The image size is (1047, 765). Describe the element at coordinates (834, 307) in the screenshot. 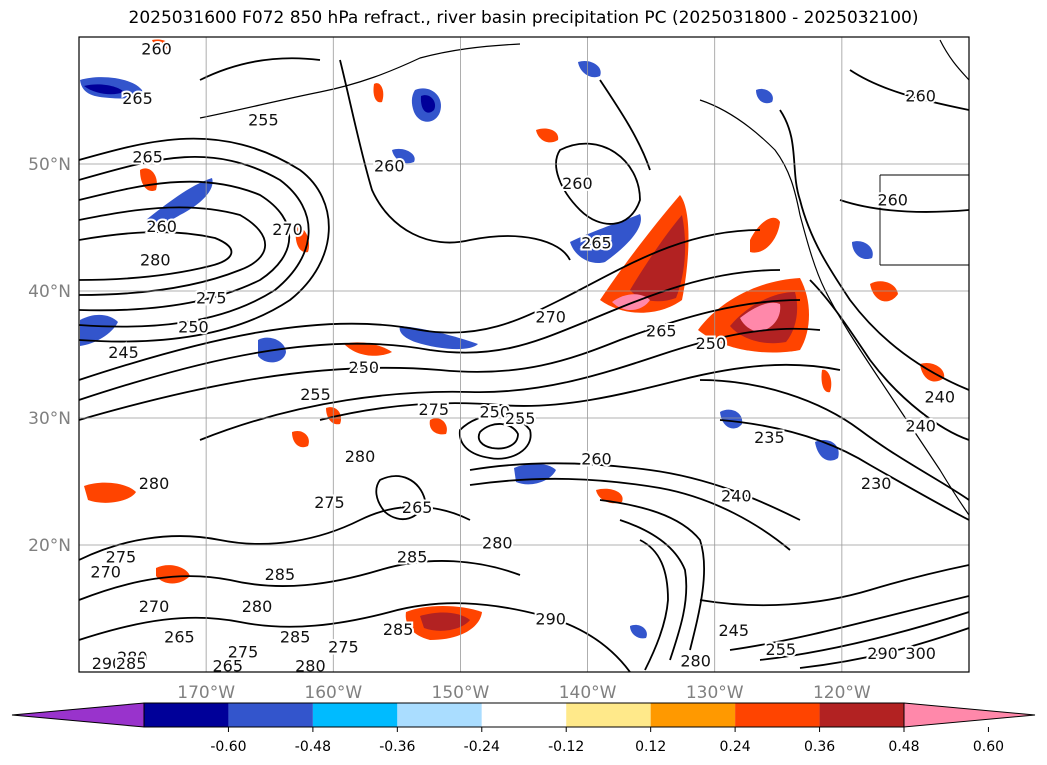

I see `north-america-coast` at that location.